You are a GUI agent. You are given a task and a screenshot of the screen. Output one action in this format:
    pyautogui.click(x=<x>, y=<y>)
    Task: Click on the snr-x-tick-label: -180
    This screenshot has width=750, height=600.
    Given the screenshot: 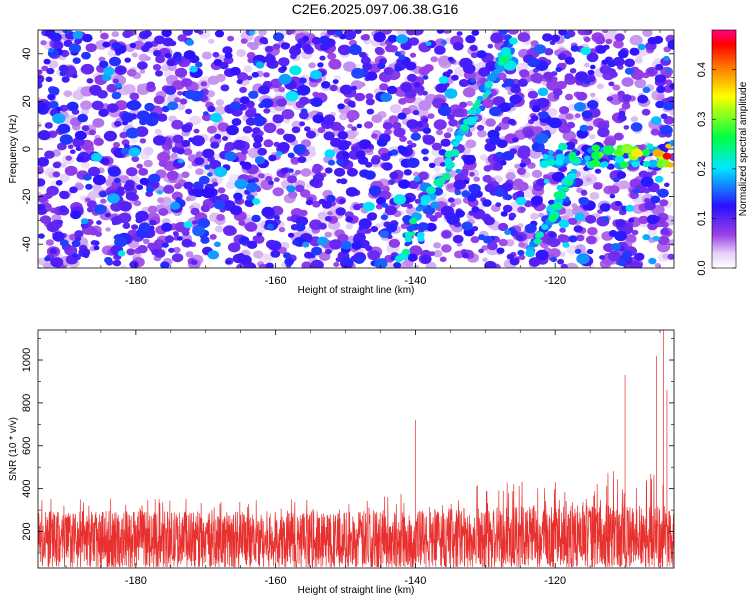 What is the action you would take?
    pyautogui.click(x=136, y=581)
    